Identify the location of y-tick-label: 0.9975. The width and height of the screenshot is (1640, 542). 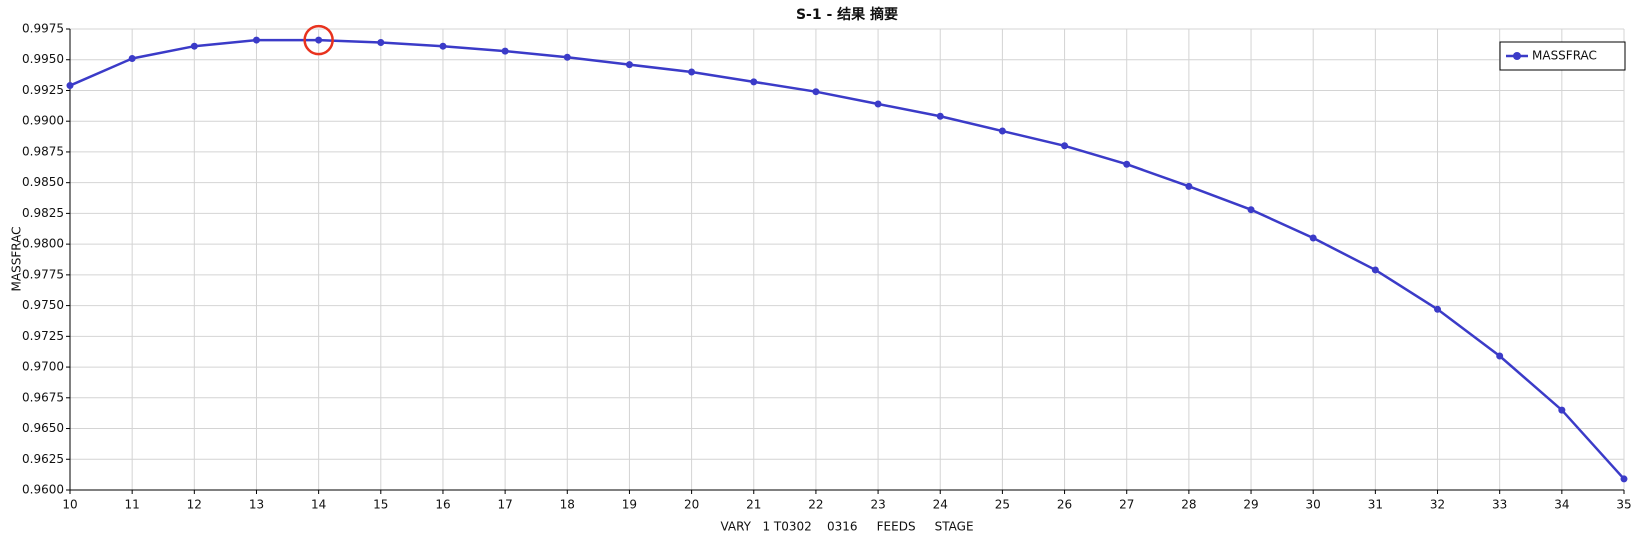
(43, 29).